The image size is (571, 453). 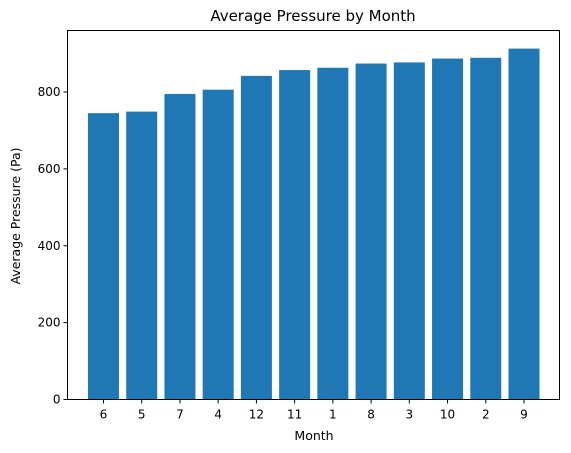 I want to click on x-tick-label: 11, so click(x=294, y=415).